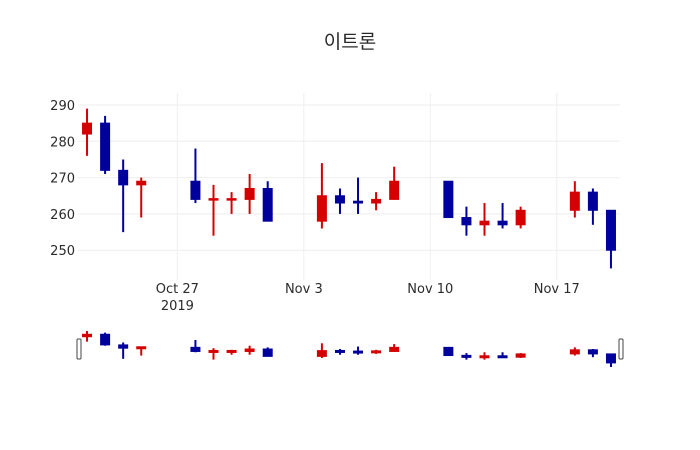 The width and height of the screenshot is (700, 450). What do you see at coordinates (350, 349) in the screenshot?
I see `range-slider` at bounding box center [350, 349].